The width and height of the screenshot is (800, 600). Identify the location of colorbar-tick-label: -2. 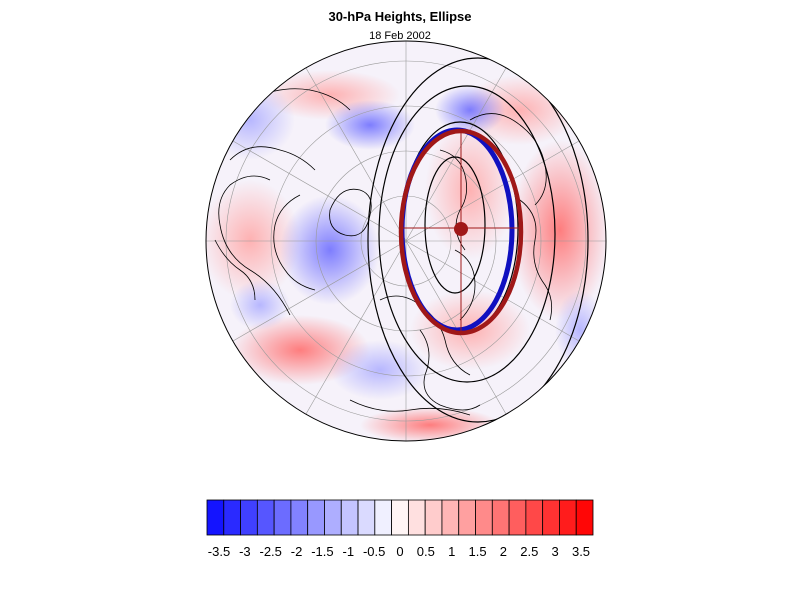
(296, 551).